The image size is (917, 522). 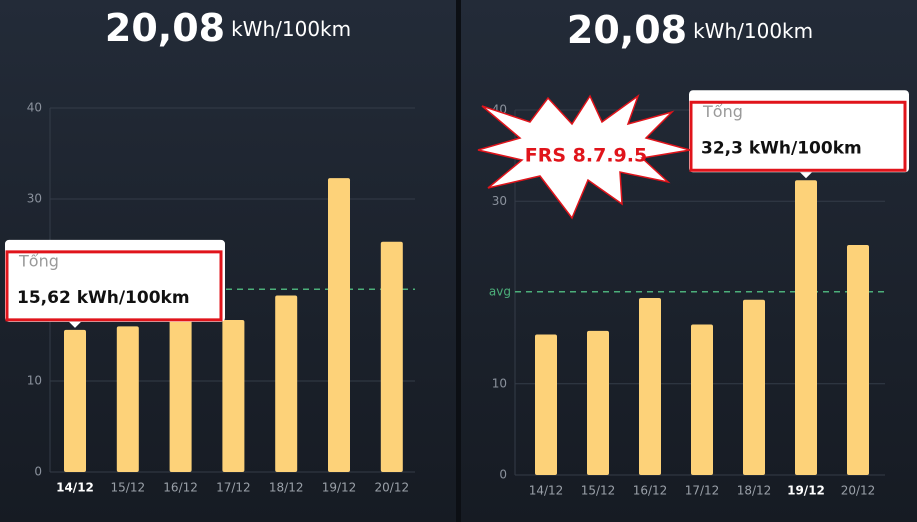 What do you see at coordinates (103, 298) in the screenshot?
I see `tooltip-value: 15,62 kWh/100km` at bounding box center [103, 298].